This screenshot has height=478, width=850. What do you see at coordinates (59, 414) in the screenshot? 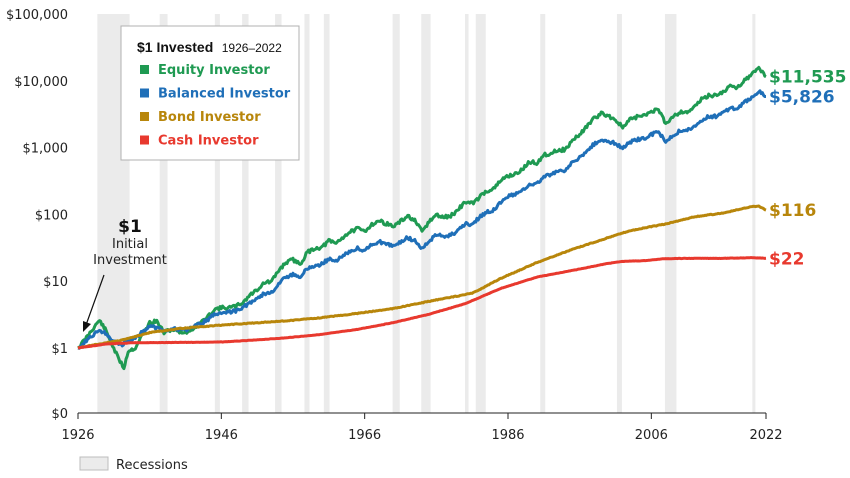
I see `y-tick-label-0: $0` at bounding box center [59, 414].